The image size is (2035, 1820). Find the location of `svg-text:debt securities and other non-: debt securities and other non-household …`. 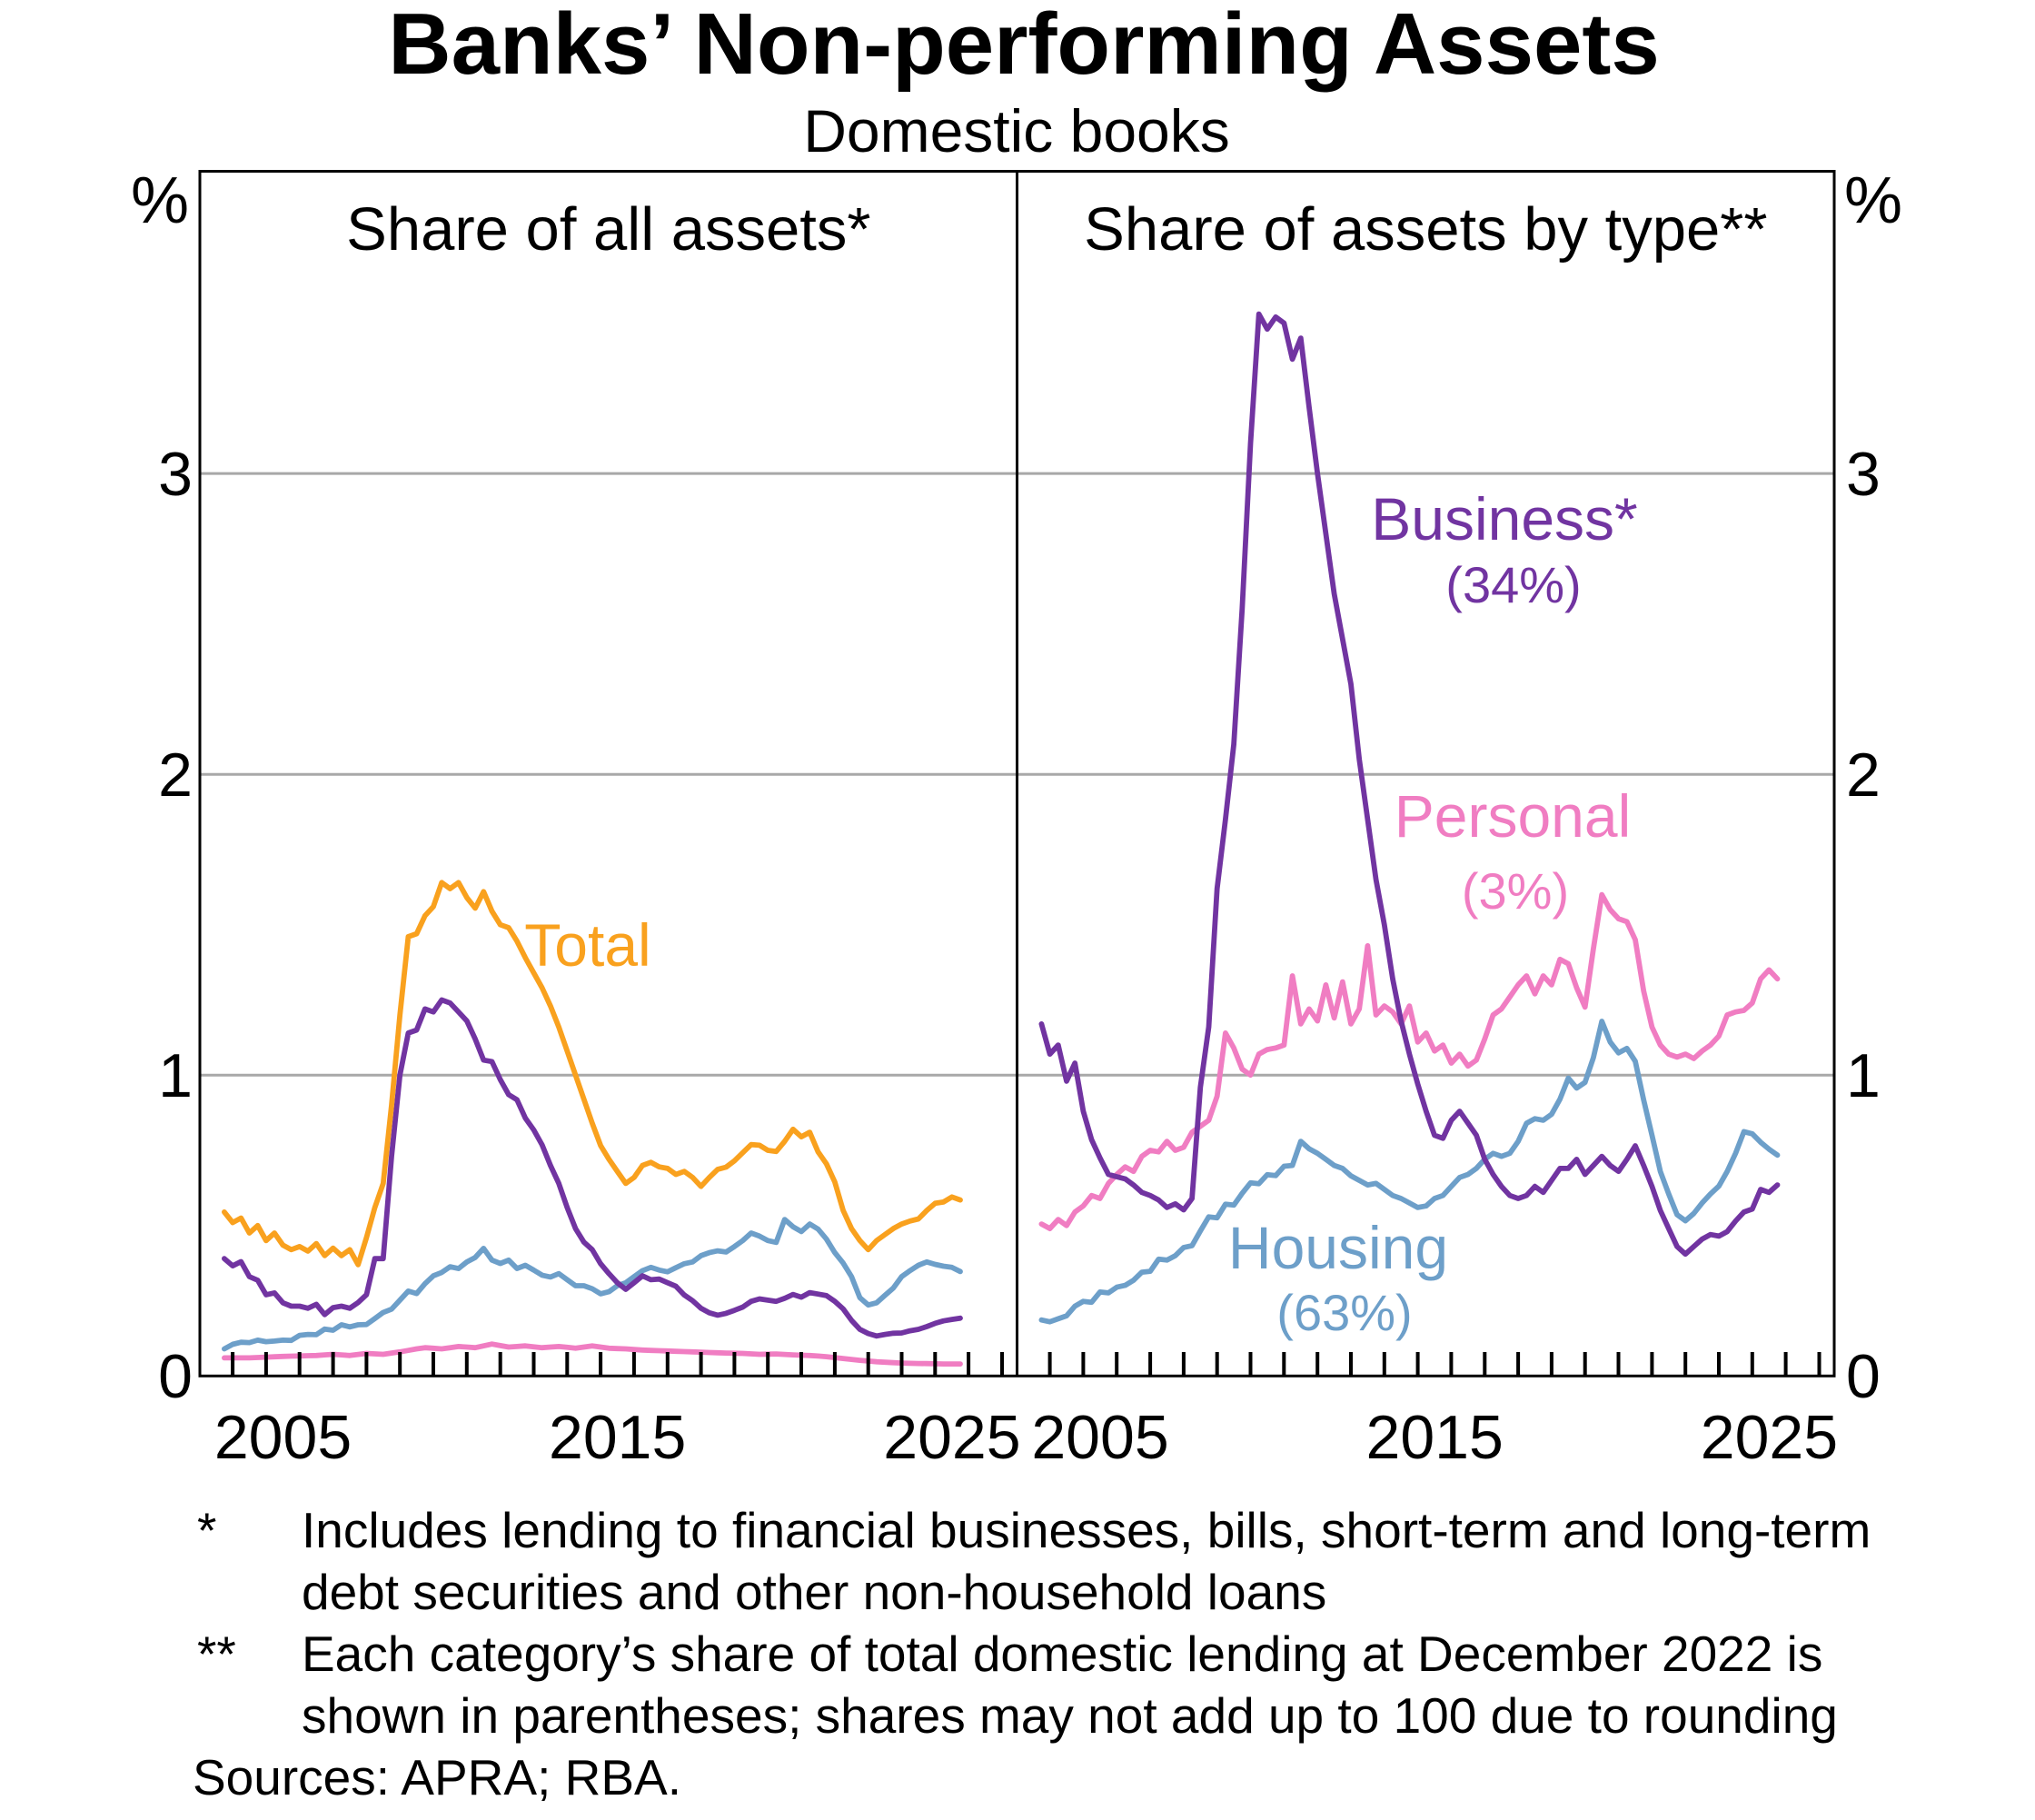

svg-text:debt securities and other non-: debt securities and other non-household … is located at coordinates (814, 1592).